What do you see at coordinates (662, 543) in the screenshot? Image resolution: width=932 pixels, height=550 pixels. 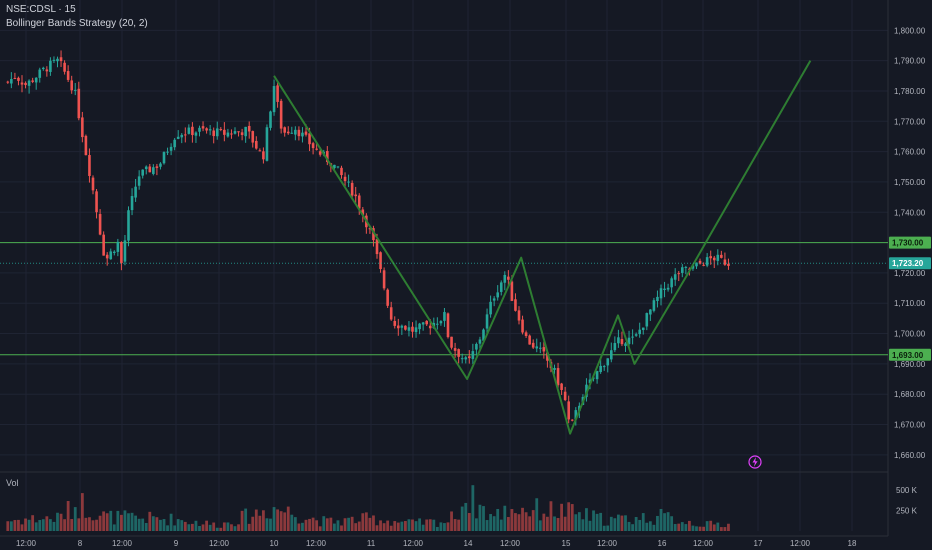 I see `x-tick-label: 16` at bounding box center [662, 543].